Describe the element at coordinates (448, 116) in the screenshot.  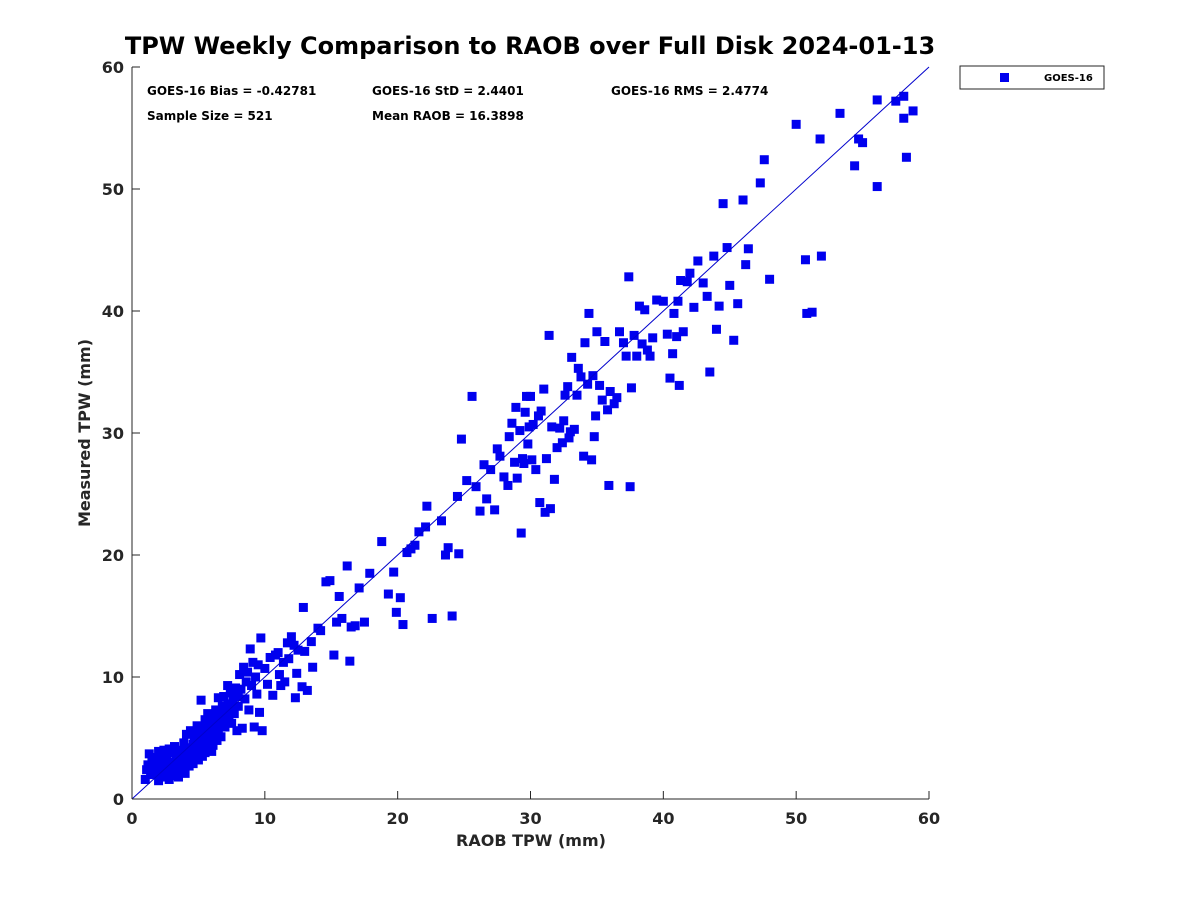
I see `stat-mean-raob: Mean RAOB = 16.3898` at that location.